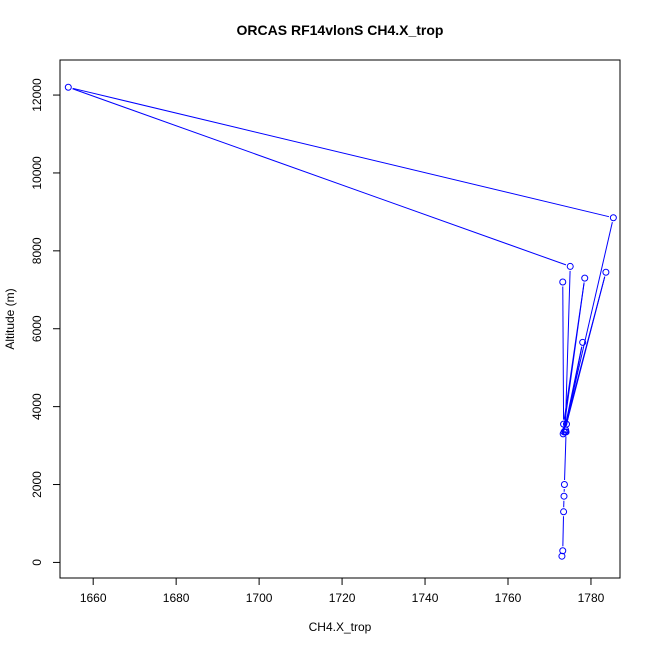 This screenshot has width=650, height=650. What do you see at coordinates (340, 30) in the screenshot?
I see `chart-title: ORCAS RF14vlonS CH4.X_trop` at bounding box center [340, 30].